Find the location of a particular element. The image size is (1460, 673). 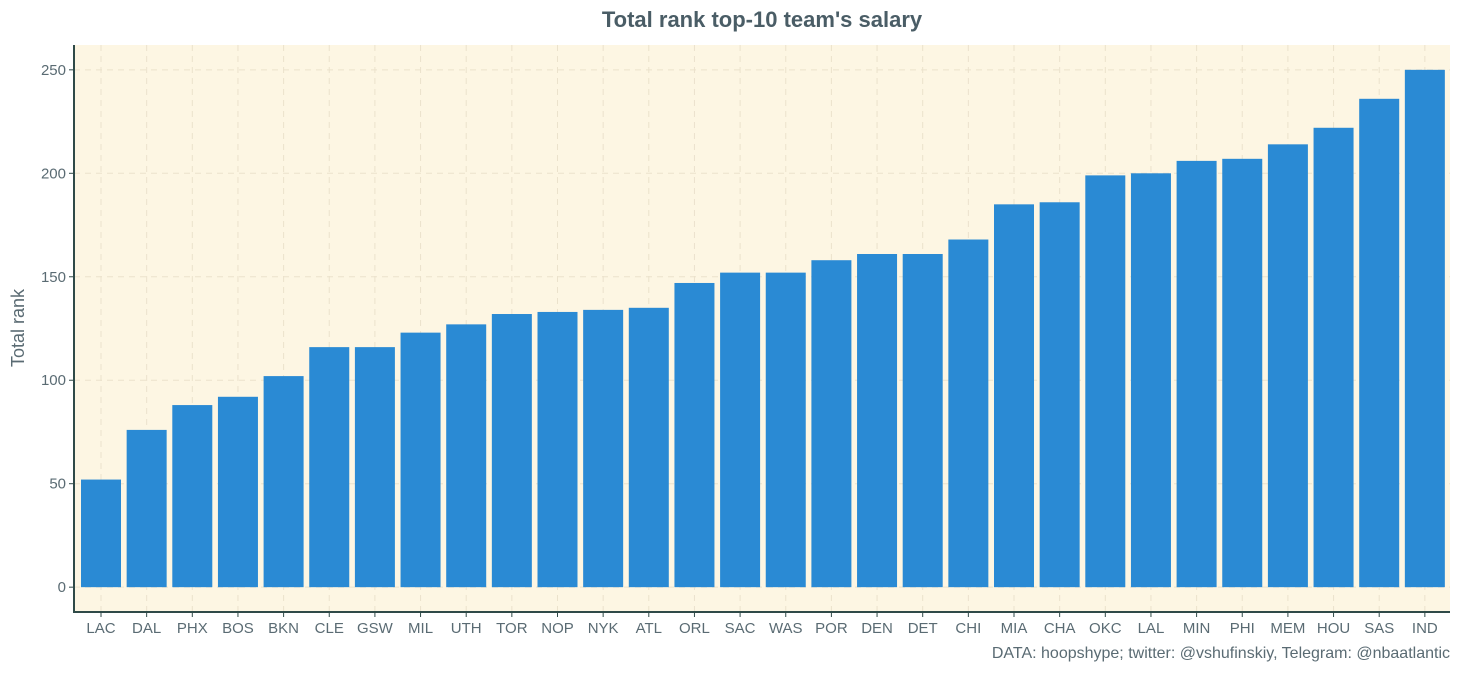

bar-okc is located at coordinates (1105, 381).